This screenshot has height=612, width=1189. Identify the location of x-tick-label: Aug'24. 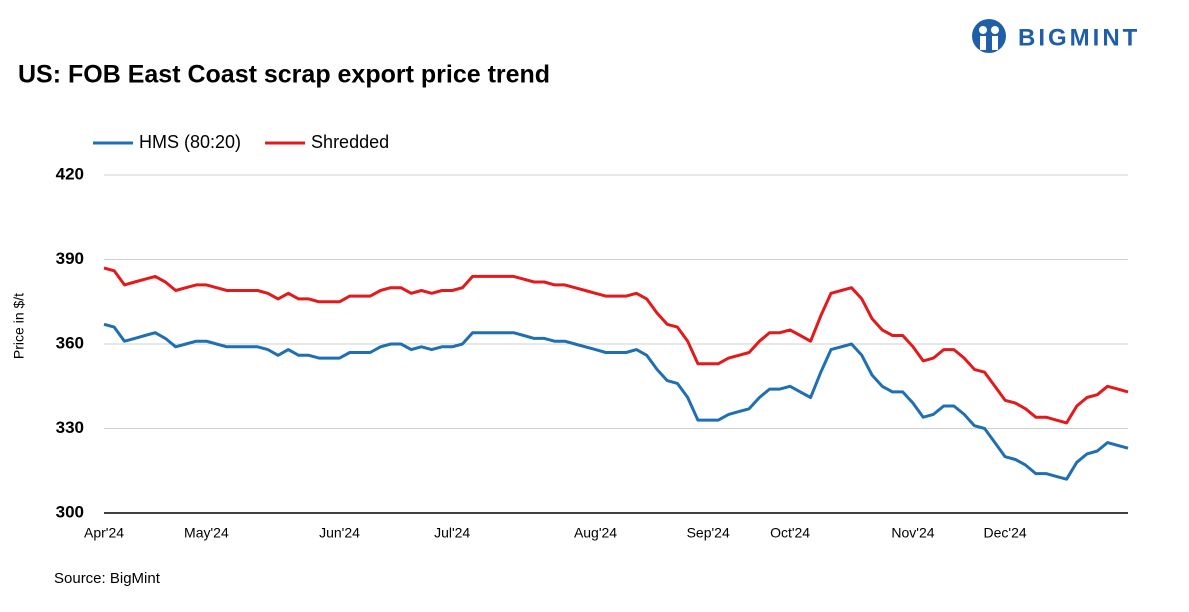
(595, 533).